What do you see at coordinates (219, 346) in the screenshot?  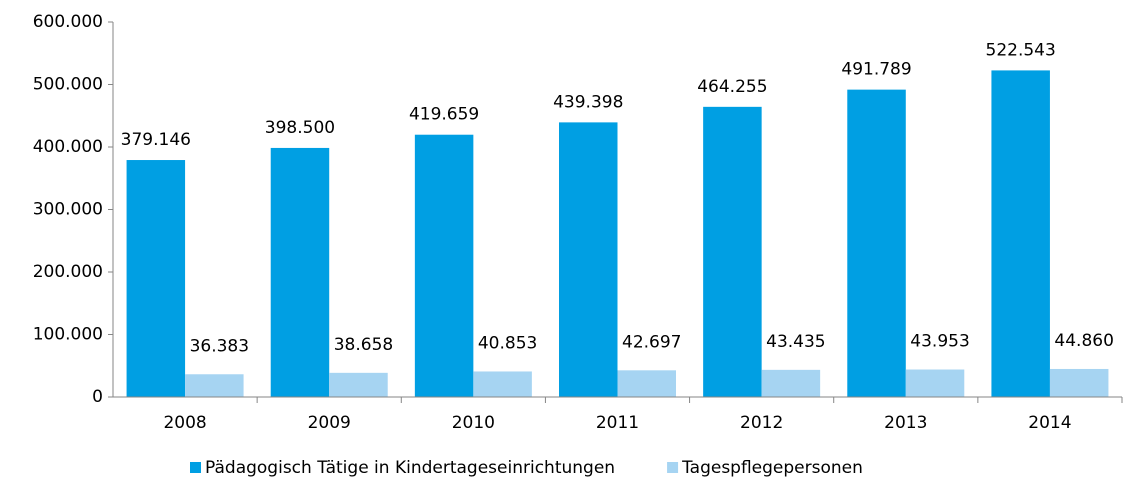 I see `data-label: 36.383` at bounding box center [219, 346].